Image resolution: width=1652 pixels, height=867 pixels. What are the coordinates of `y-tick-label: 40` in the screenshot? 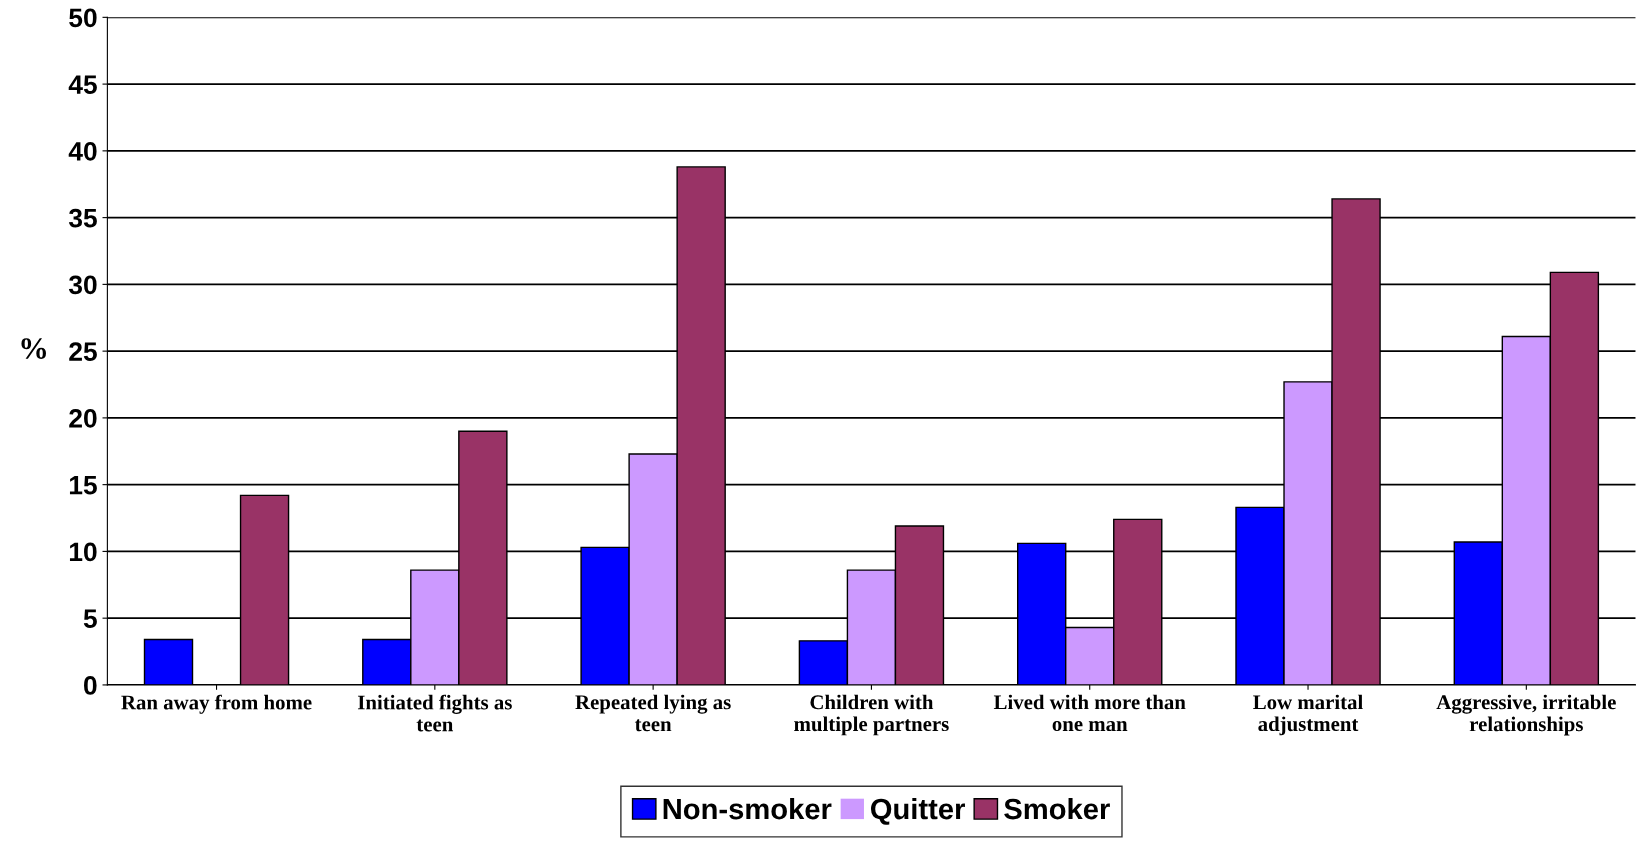 It's located at (82, 151).